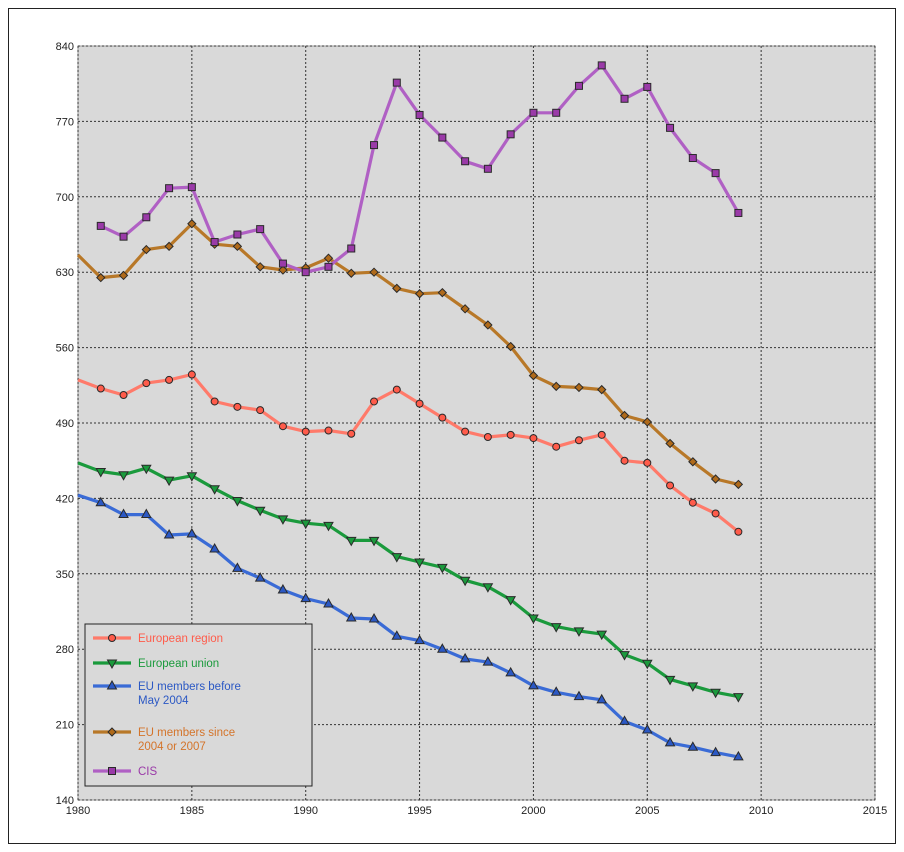  I want to click on y-tick-label: 140, so click(65, 801).